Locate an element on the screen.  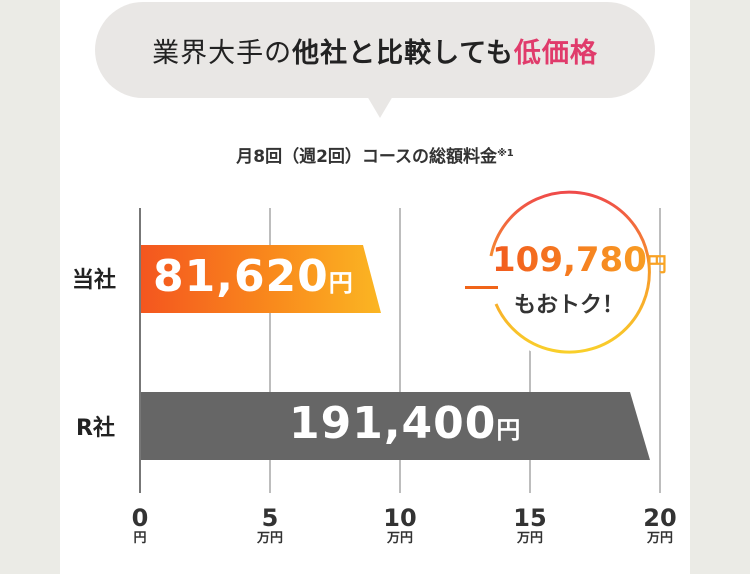
bar-ours: 81,620円 is located at coordinates (261, 279).